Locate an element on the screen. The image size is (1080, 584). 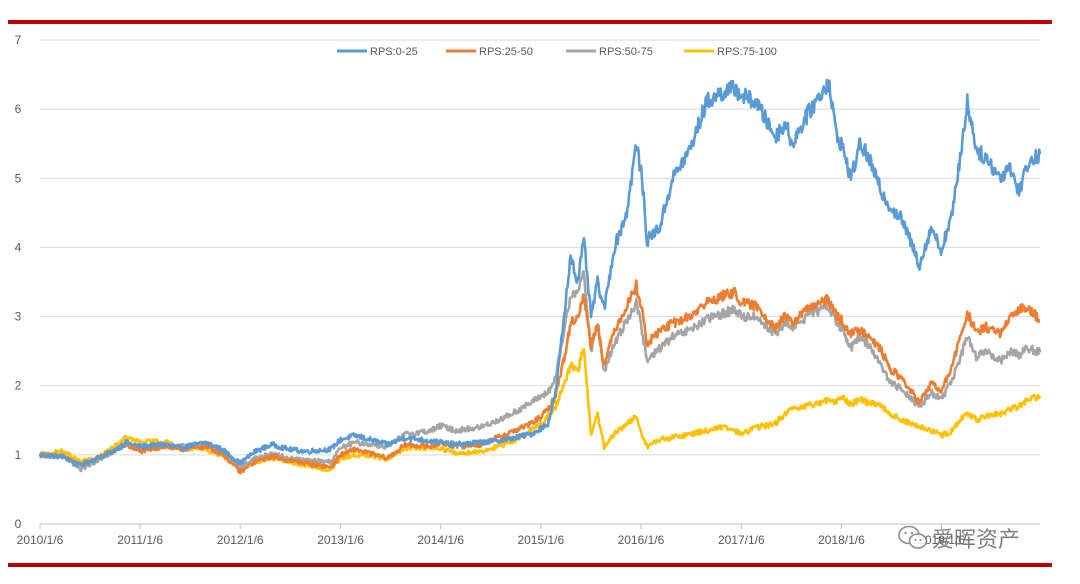
x-tick-label: 2013/1/6 is located at coordinates (340, 540).